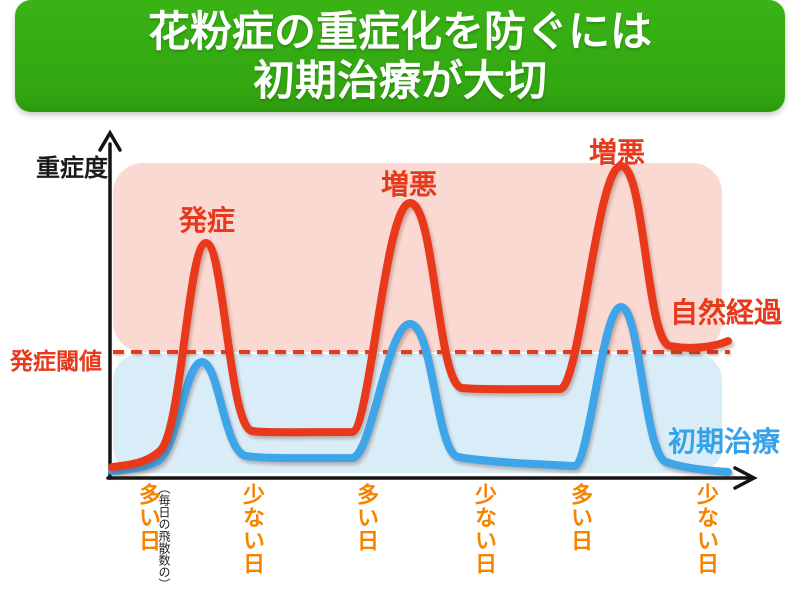 The width and height of the screenshot is (800, 600). I want to click on peak-label-worsen-1: 増悪, so click(409, 184).